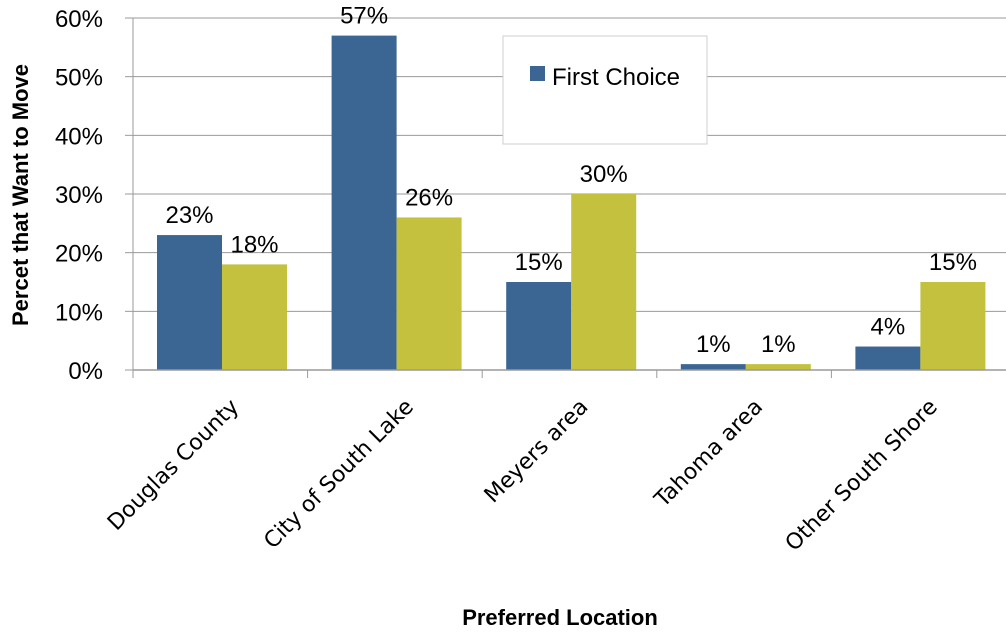 The image size is (1006, 635). Describe the element at coordinates (616, 77) in the screenshot. I see `legend-label-first-choice: First Choice` at that location.